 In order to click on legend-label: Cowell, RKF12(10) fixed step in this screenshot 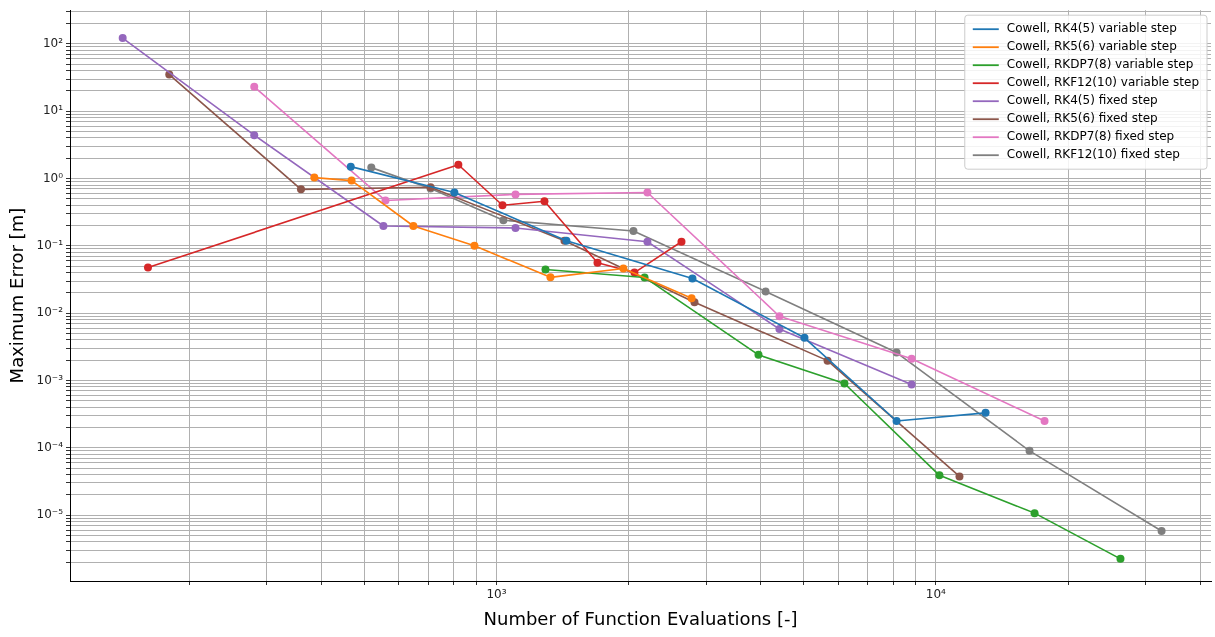, I will do `click(1093, 154)`.